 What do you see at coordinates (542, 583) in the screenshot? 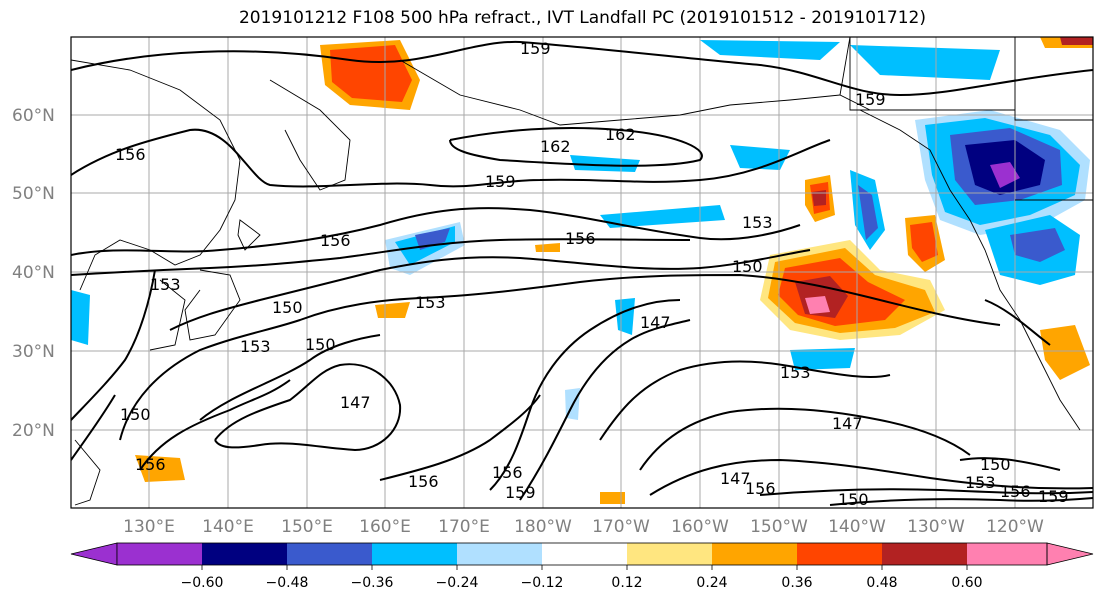
I see `colorbar-tick-label: −0.12` at bounding box center [542, 583].